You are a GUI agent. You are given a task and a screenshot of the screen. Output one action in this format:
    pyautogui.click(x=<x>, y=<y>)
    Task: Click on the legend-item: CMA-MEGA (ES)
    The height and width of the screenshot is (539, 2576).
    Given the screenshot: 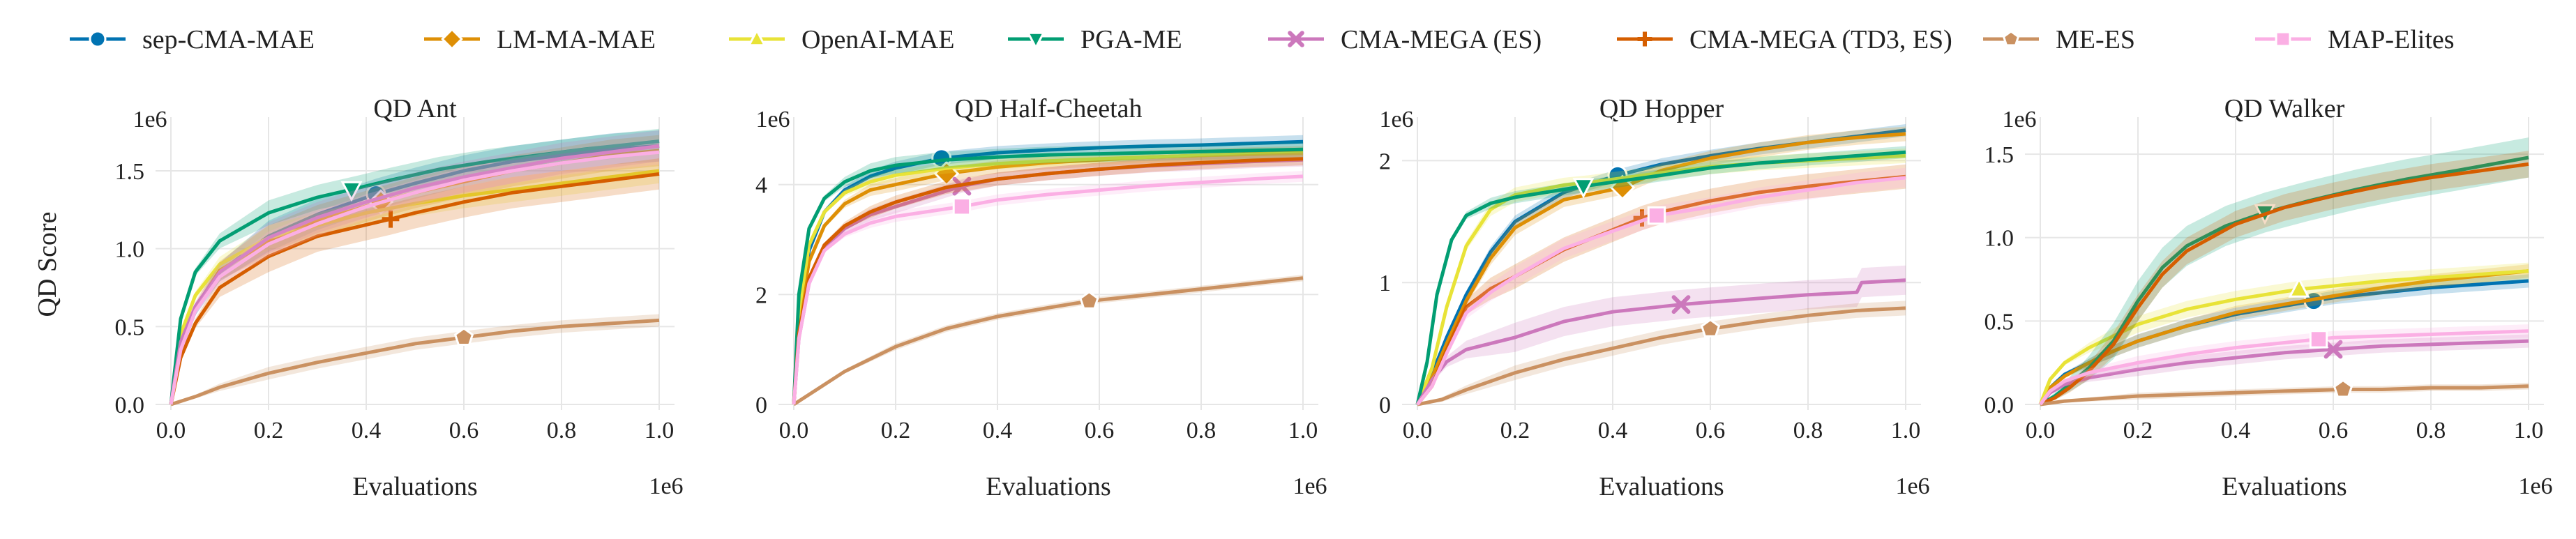 What is the action you would take?
    pyautogui.click(x=1405, y=39)
    